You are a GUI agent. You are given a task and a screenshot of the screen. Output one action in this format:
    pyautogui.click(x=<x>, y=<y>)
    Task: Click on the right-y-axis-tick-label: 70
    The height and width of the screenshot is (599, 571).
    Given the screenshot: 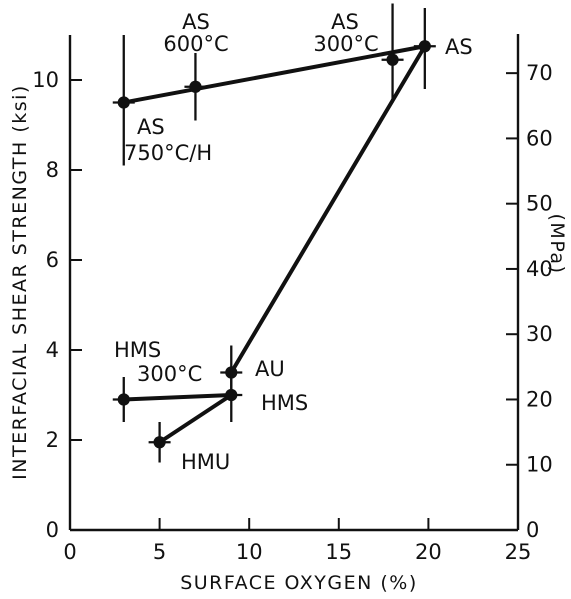 What is the action you would take?
    pyautogui.click(x=539, y=73)
    